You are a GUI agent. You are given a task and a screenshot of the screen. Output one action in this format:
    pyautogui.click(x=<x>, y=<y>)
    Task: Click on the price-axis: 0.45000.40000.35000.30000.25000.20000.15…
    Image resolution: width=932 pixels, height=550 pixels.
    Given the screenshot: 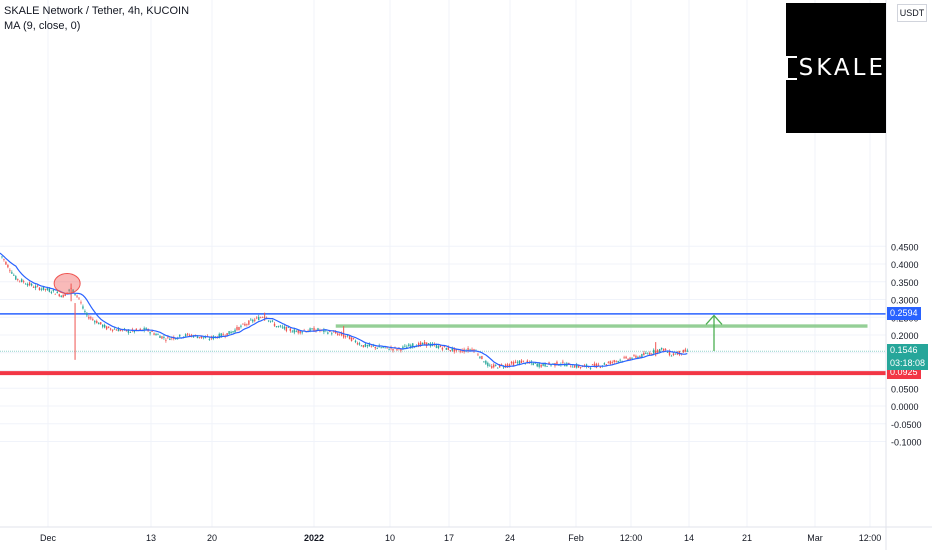 What is the action you would take?
    pyautogui.click(x=903, y=275)
    